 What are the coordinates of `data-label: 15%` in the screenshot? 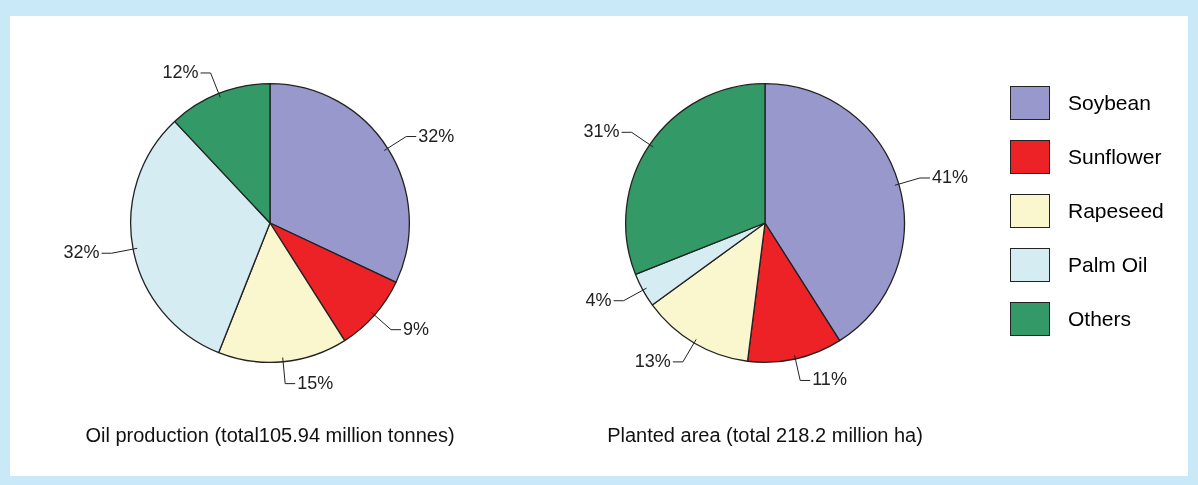 It's located at (315, 382).